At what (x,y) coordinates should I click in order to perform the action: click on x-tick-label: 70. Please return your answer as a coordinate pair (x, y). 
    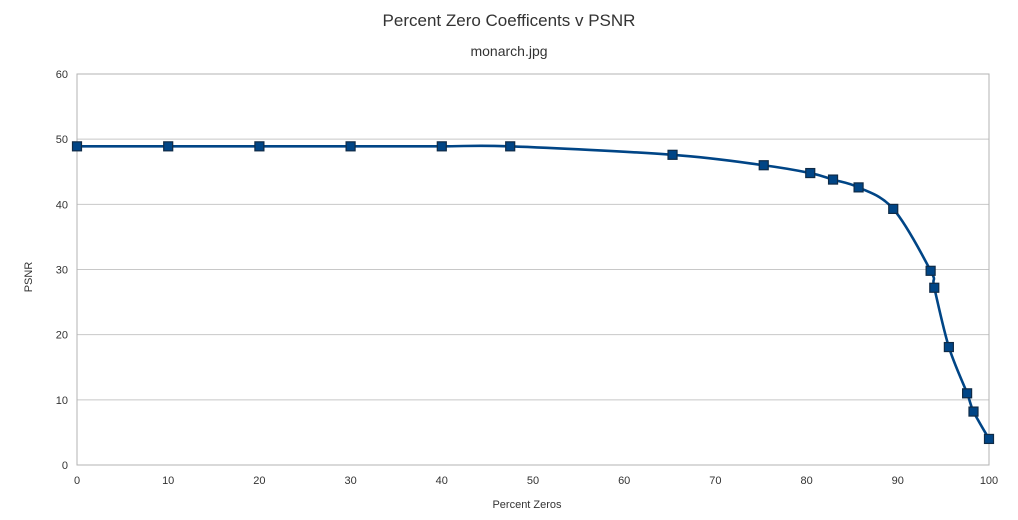
    Looking at the image, I should click on (715, 481).